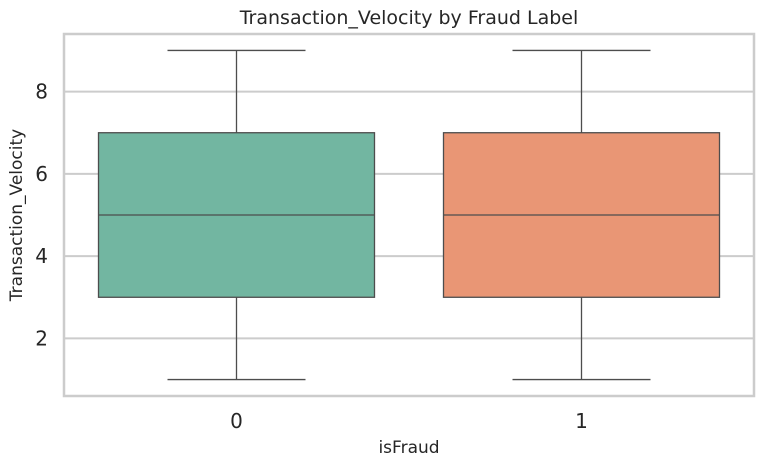 The height and width of the screenshot is (466, 766). What do you see at coordinates (41, 338) in the screenshot?
I see `y-tick-label: 2` at bounding box center [41, 338].